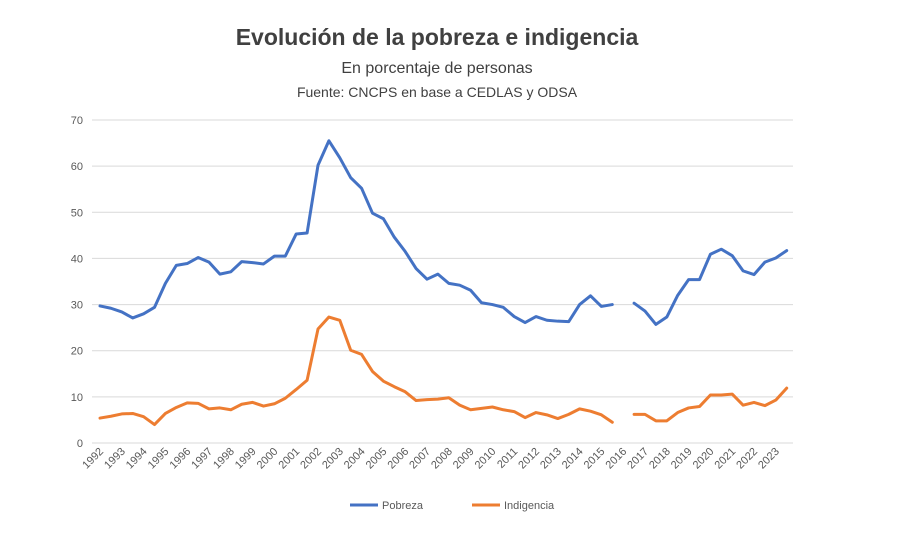  Describe the element at coordinates (93, 459) in the screenshot. I see `x-tick-label: 1992` at that location.